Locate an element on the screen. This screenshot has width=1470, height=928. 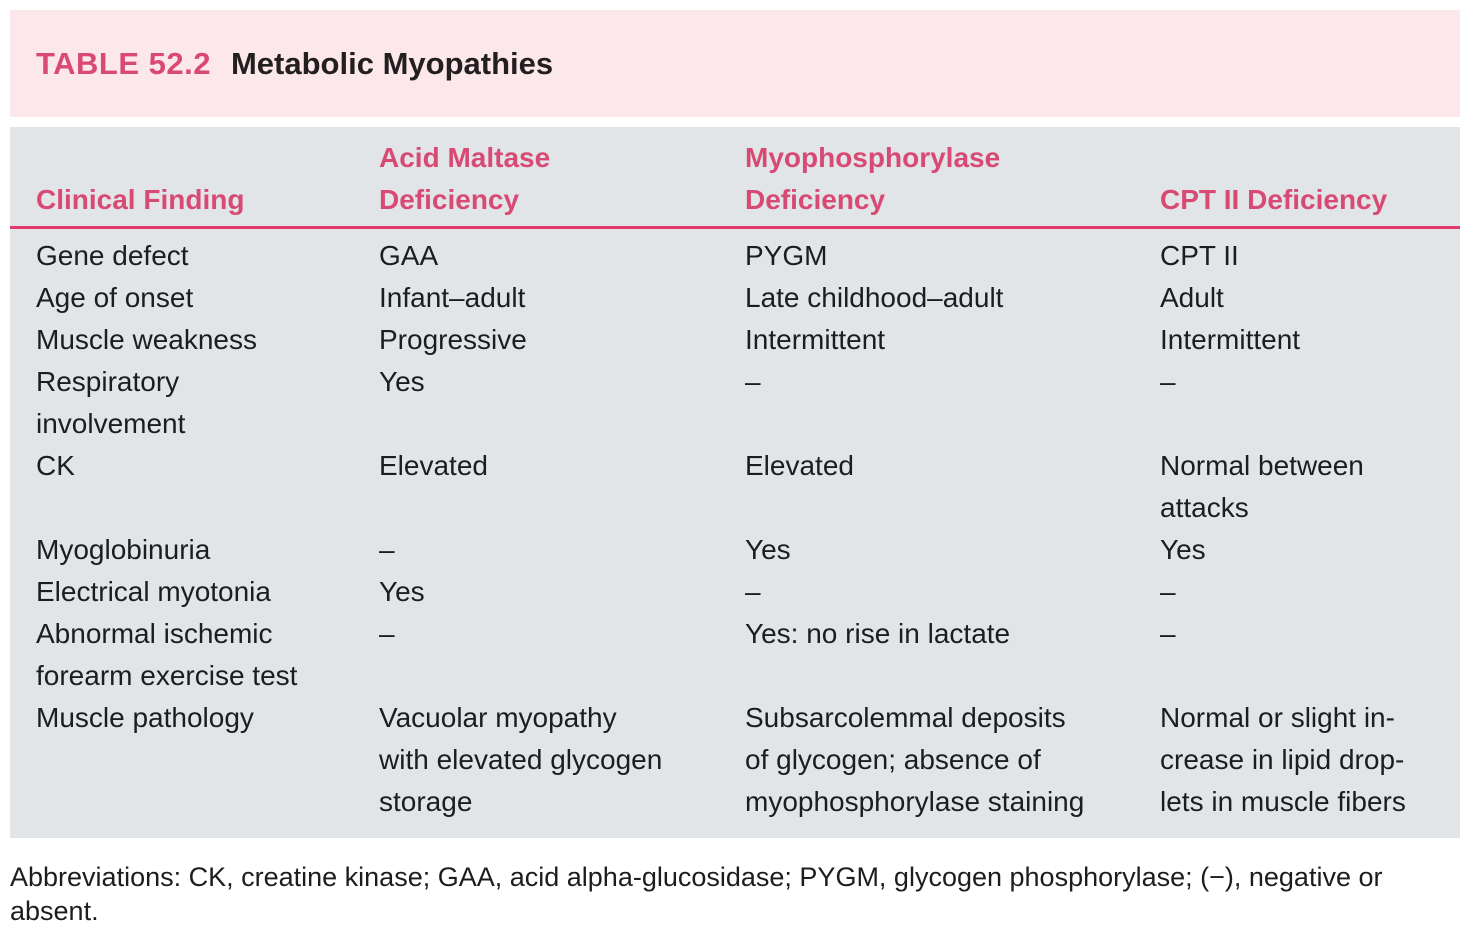
table-cell: Adult is located at coordinates (1192, 297).